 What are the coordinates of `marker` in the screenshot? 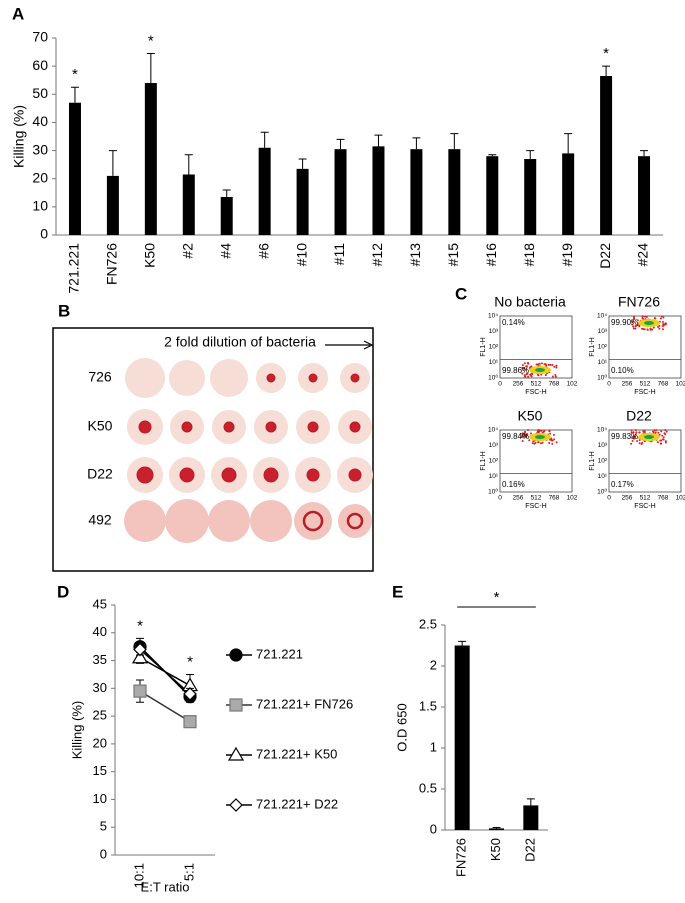 It's located at (140, 691).